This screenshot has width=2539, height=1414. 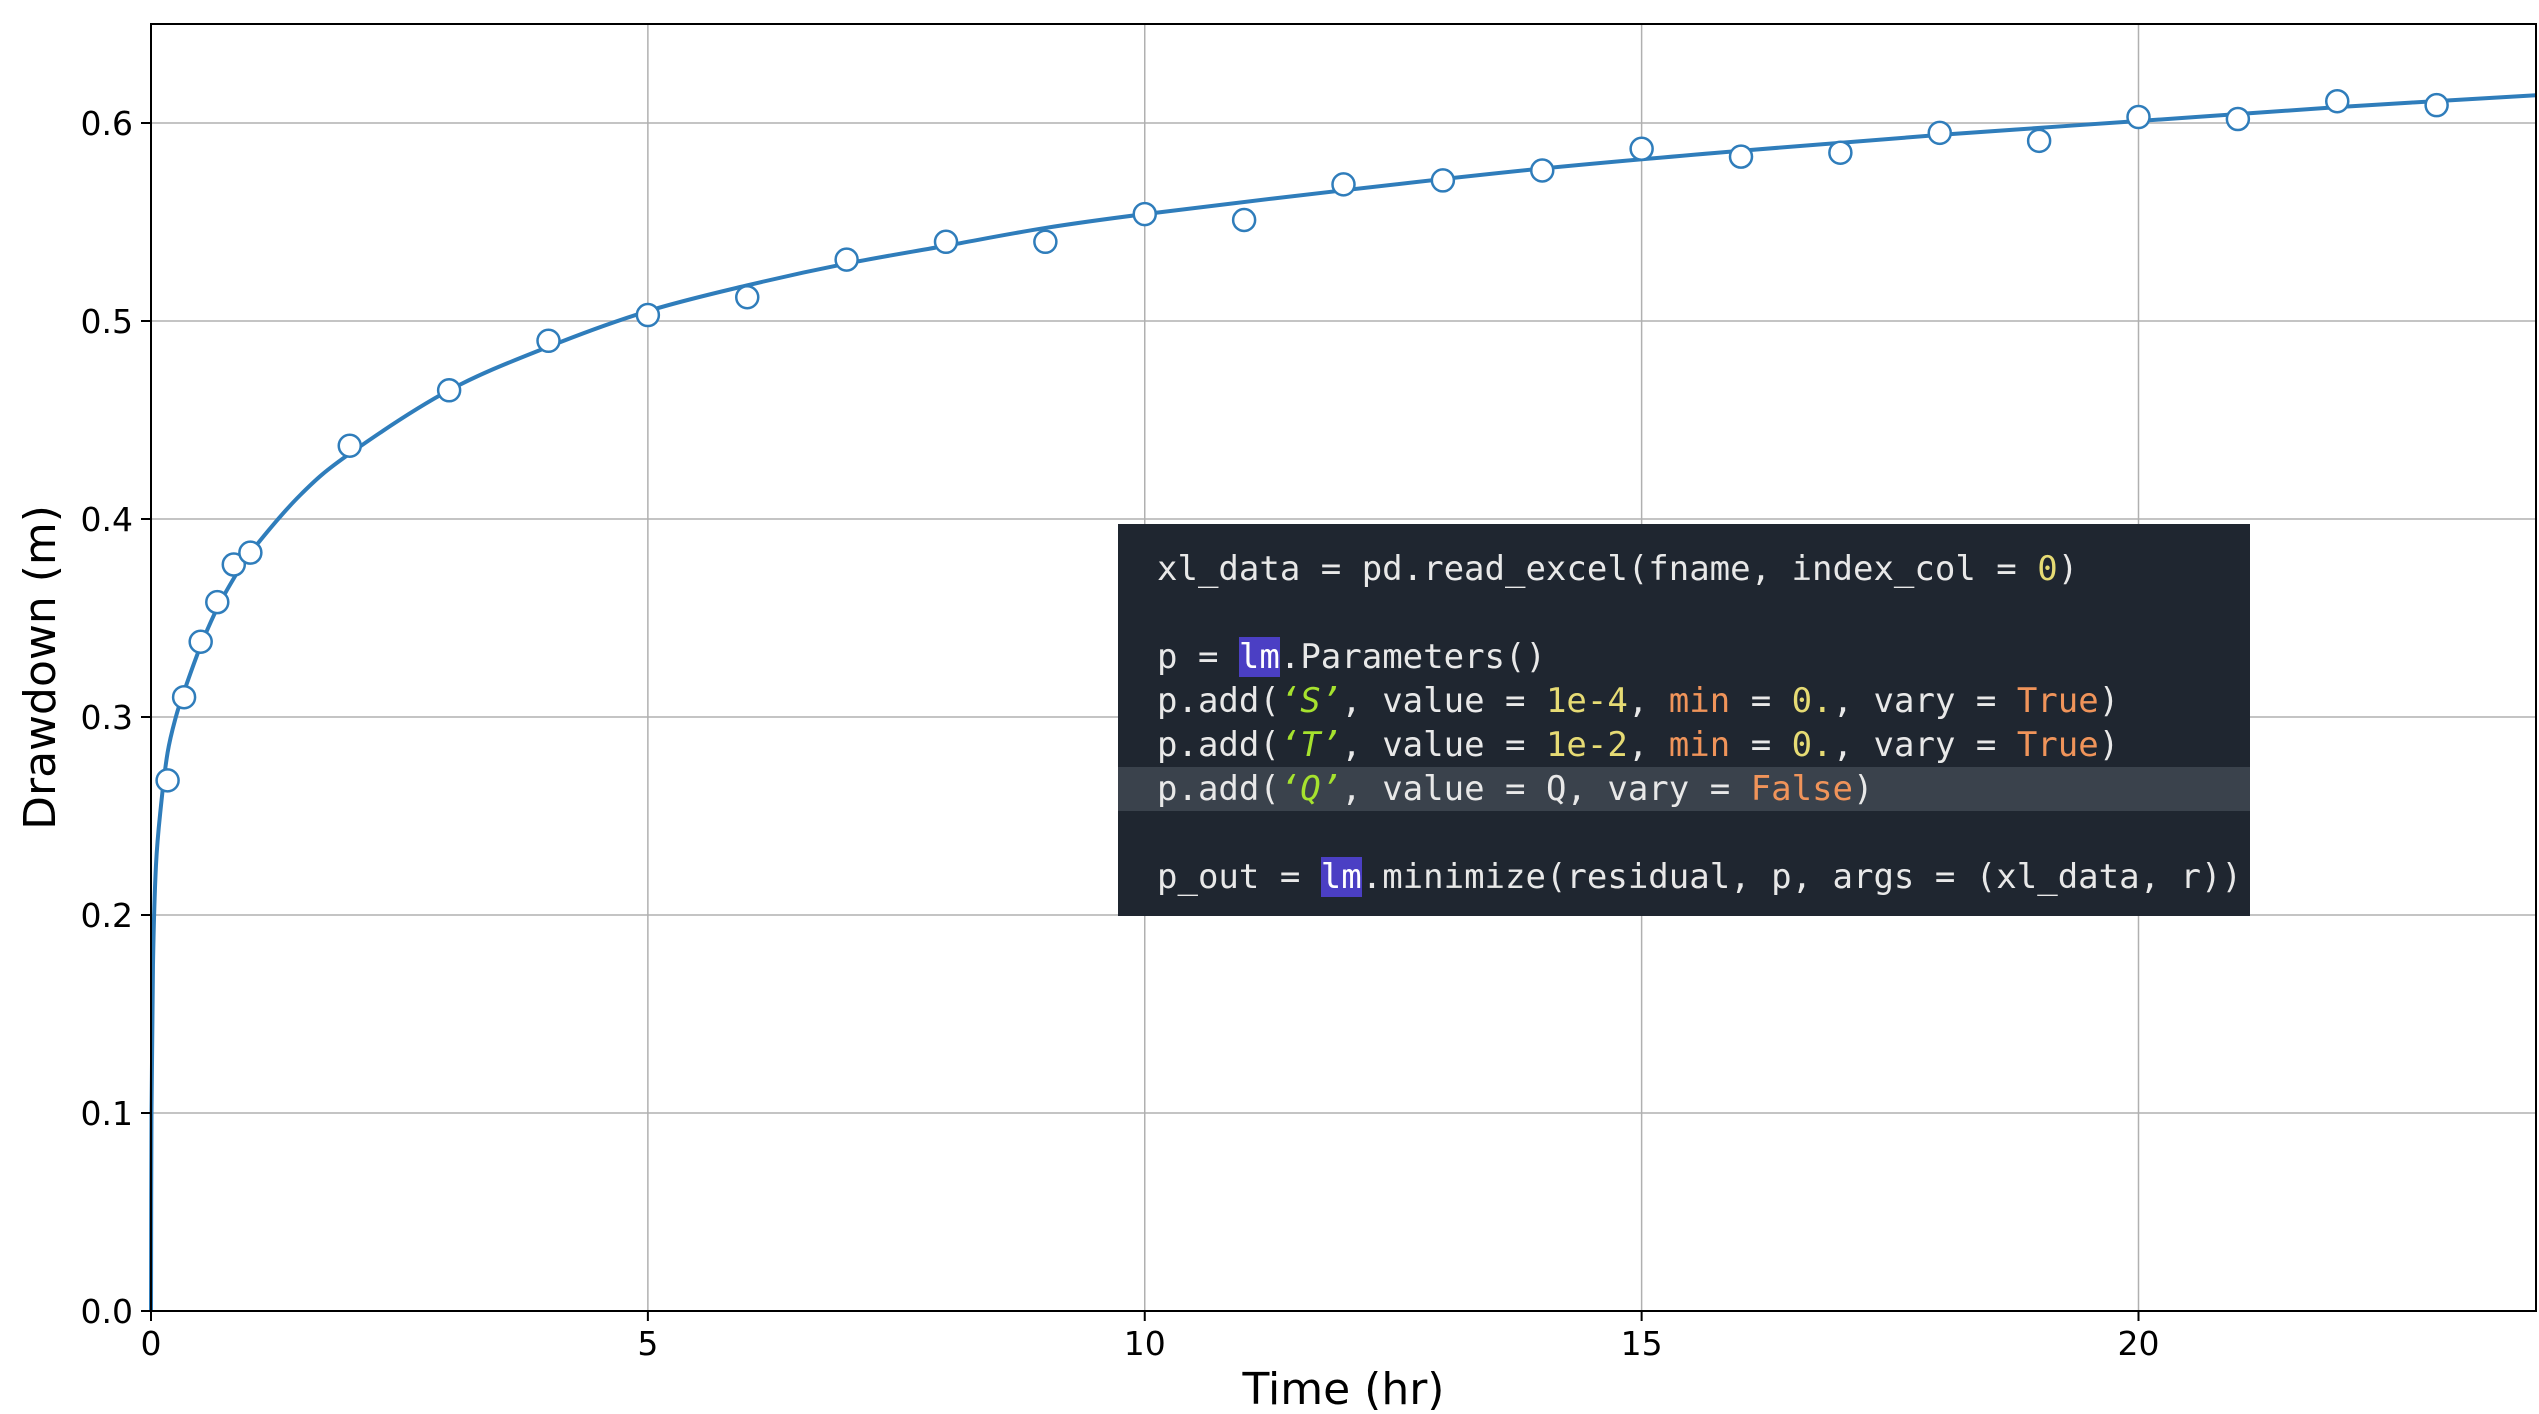 What do you see at coordinates (1802, 789) in the screenshot?
I see `code-token: False` at bounding box center [1802, 789].